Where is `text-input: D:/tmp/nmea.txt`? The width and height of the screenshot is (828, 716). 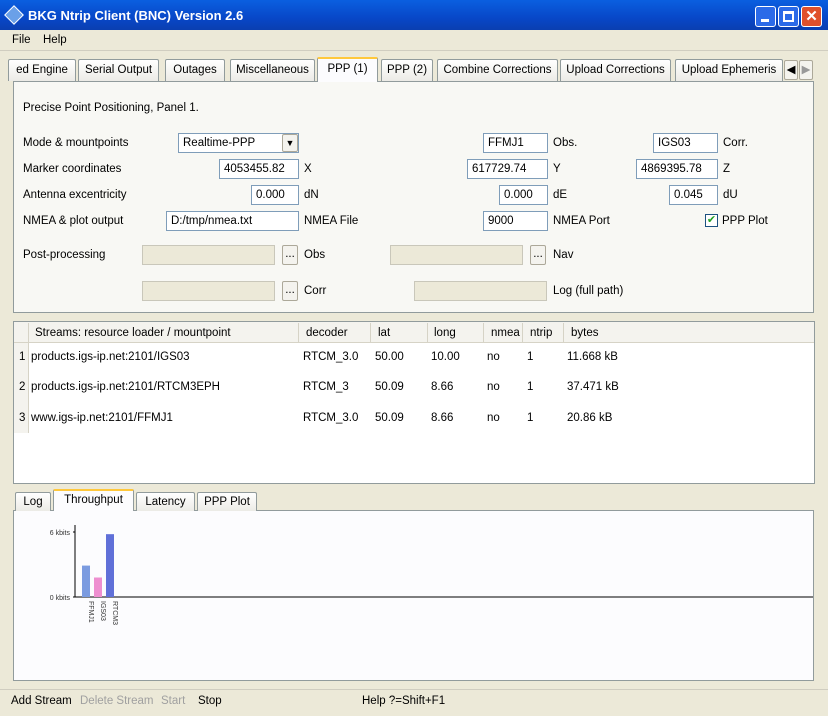
text-input: D:/tmp/nmea.txt is located at coordinates (232, 221).